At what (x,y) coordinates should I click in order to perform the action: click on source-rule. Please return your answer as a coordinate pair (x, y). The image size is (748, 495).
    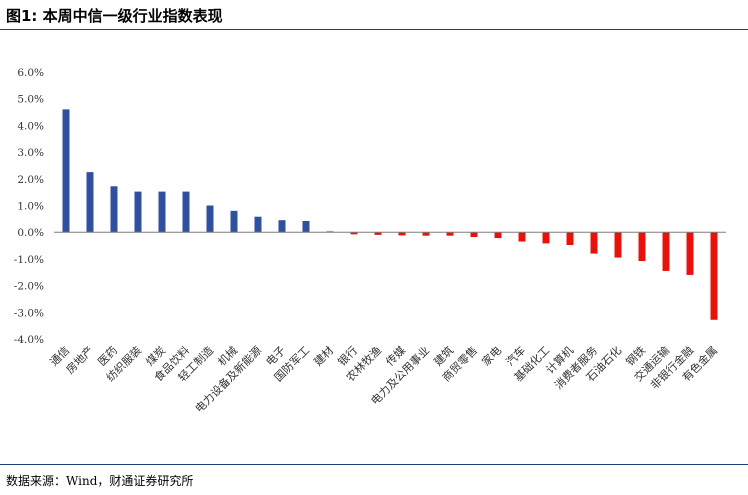
    Looking at the image, I should click on (374, 464).